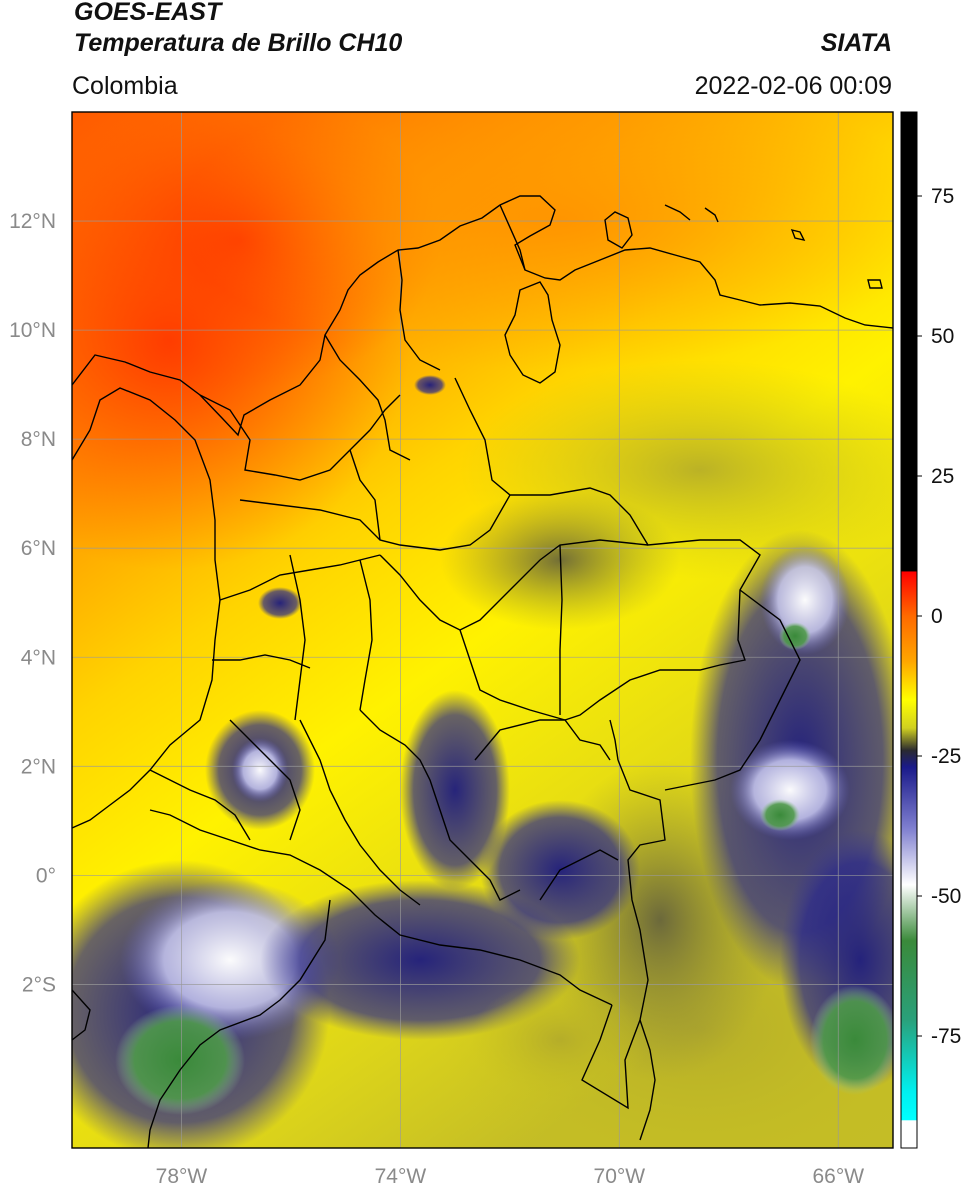 This screenshot has width=966, height=1190. I want to click on lat-tick-label: 8°N, so click(38, 439).